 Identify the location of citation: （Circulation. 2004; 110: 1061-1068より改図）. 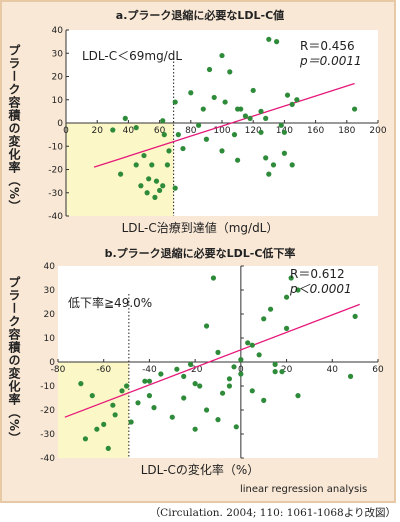
(272, 513).